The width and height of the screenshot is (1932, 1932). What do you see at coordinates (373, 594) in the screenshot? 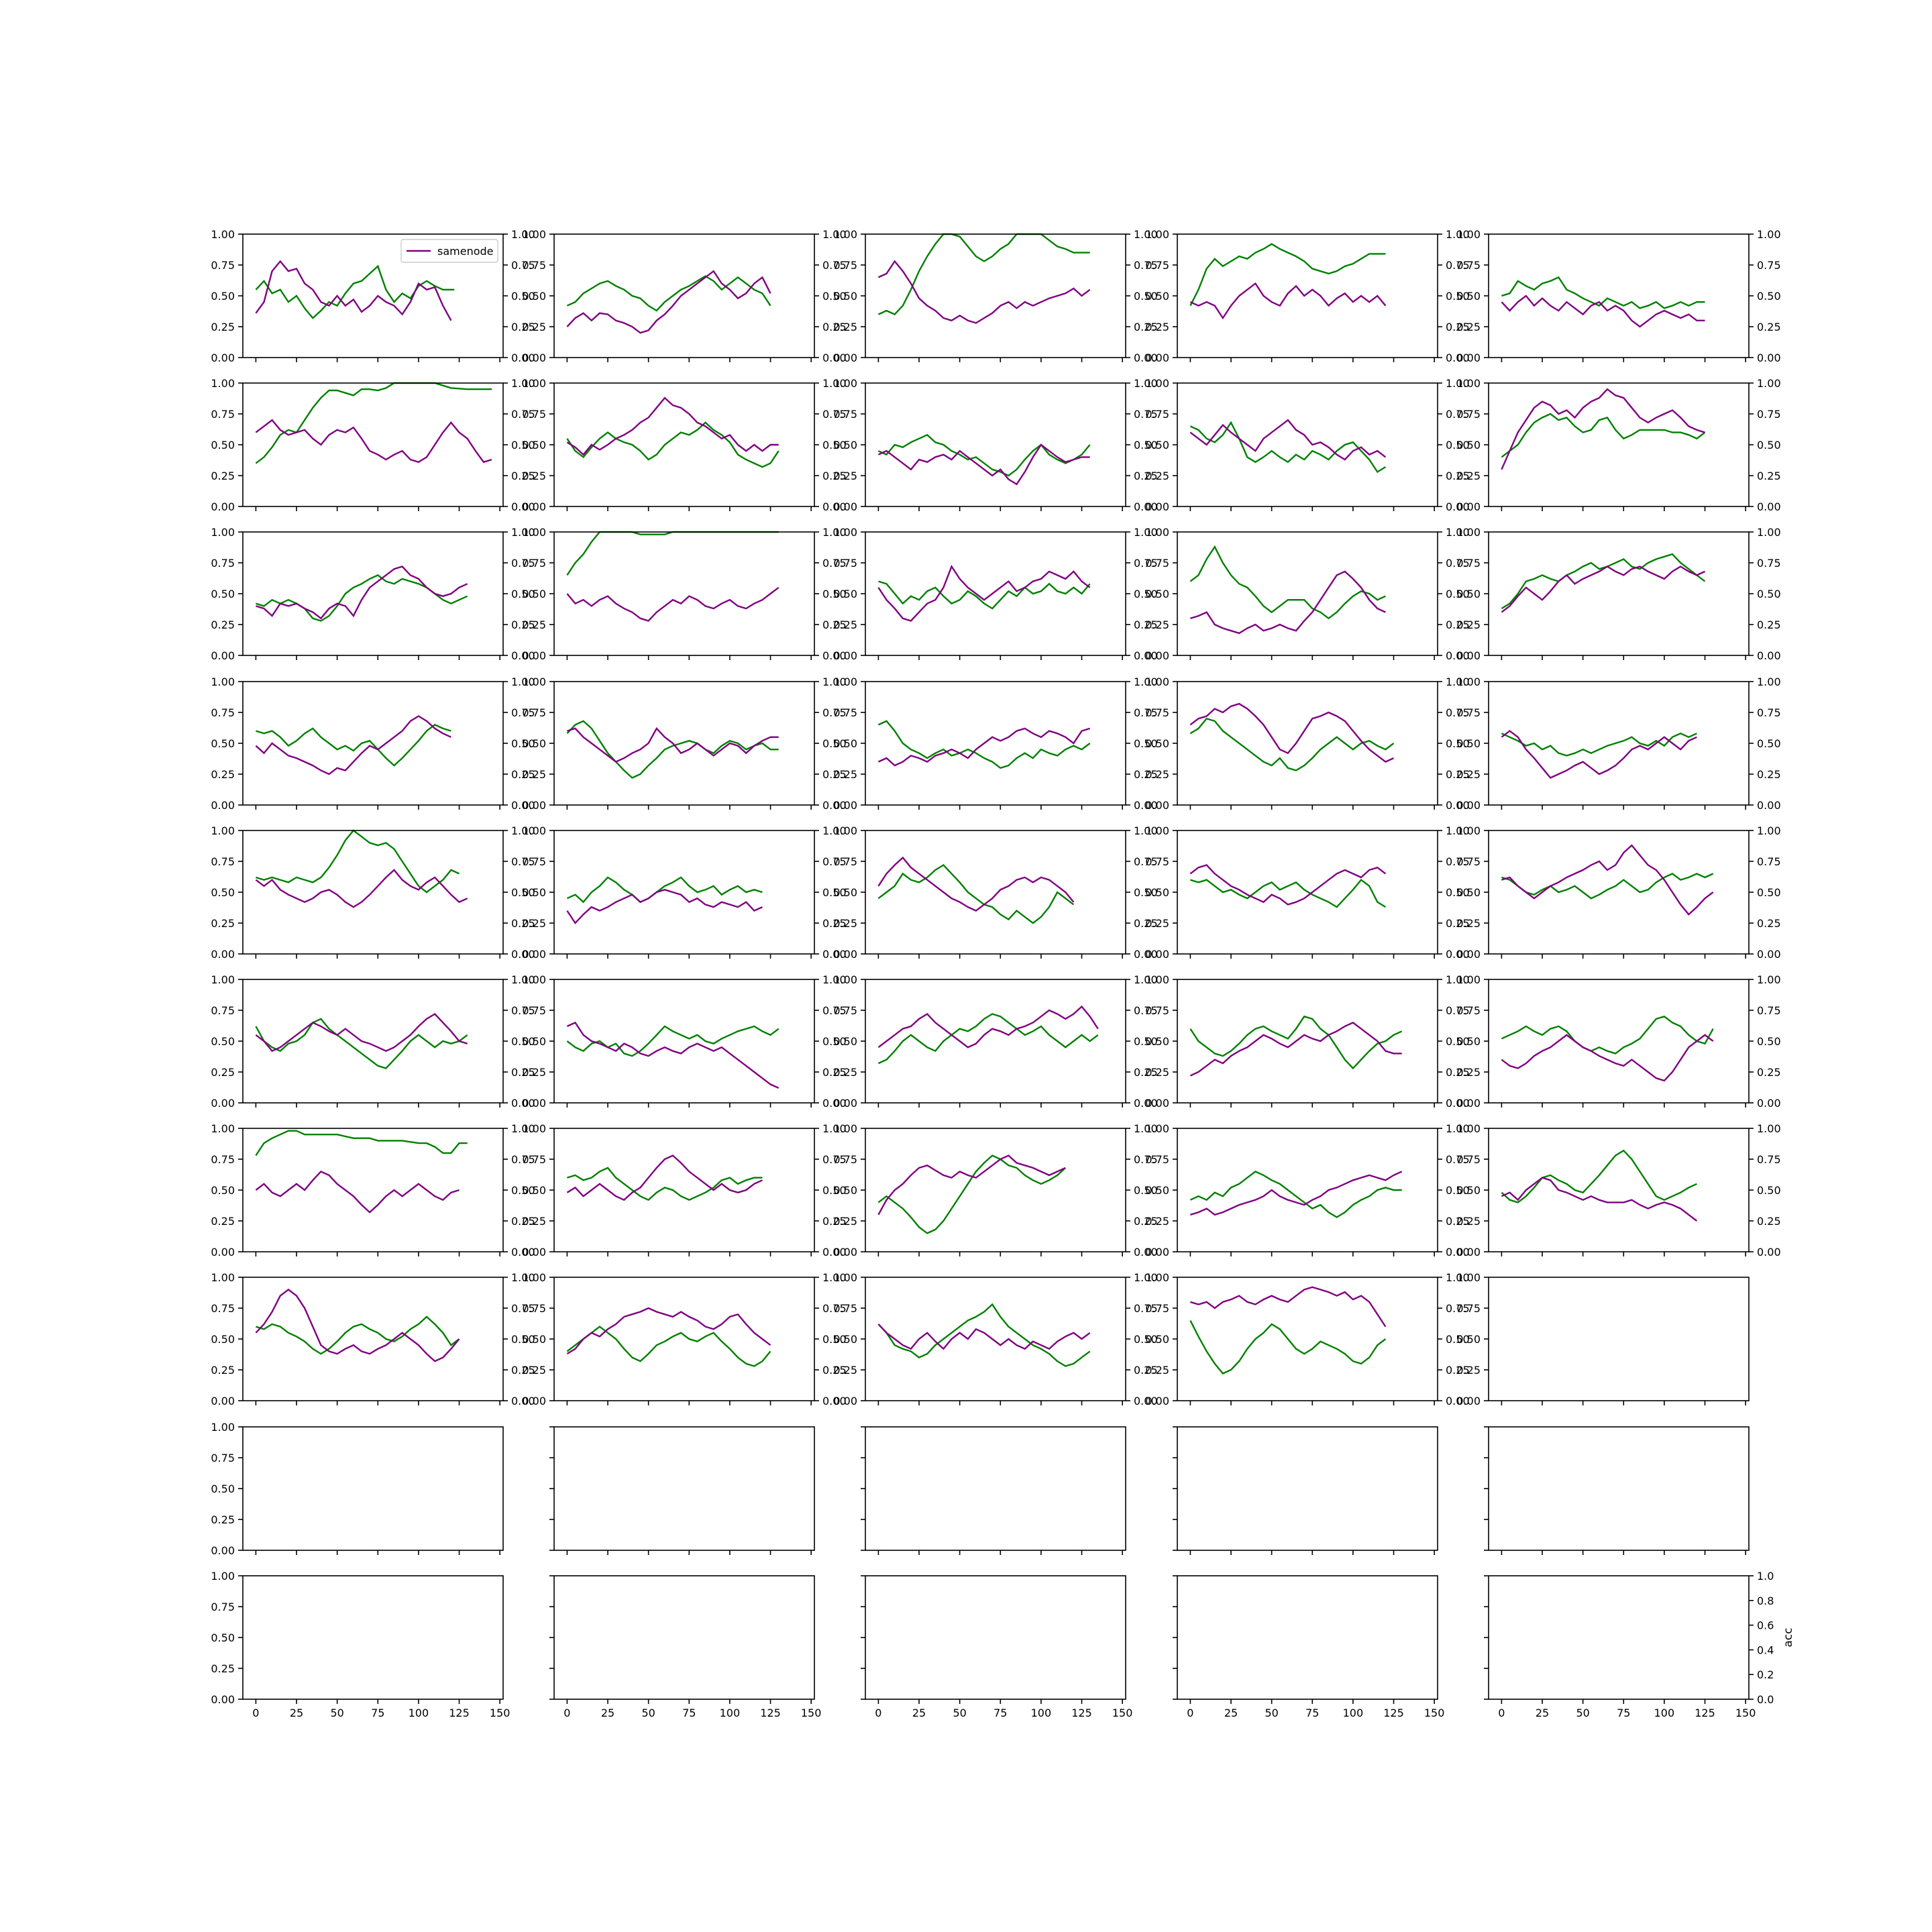
I see `subplot-11: 0.00 0.25 0.50 0.75 1.00 0.00 0.25 0.50 0.75 1.00` at bounding box center [373, 594].